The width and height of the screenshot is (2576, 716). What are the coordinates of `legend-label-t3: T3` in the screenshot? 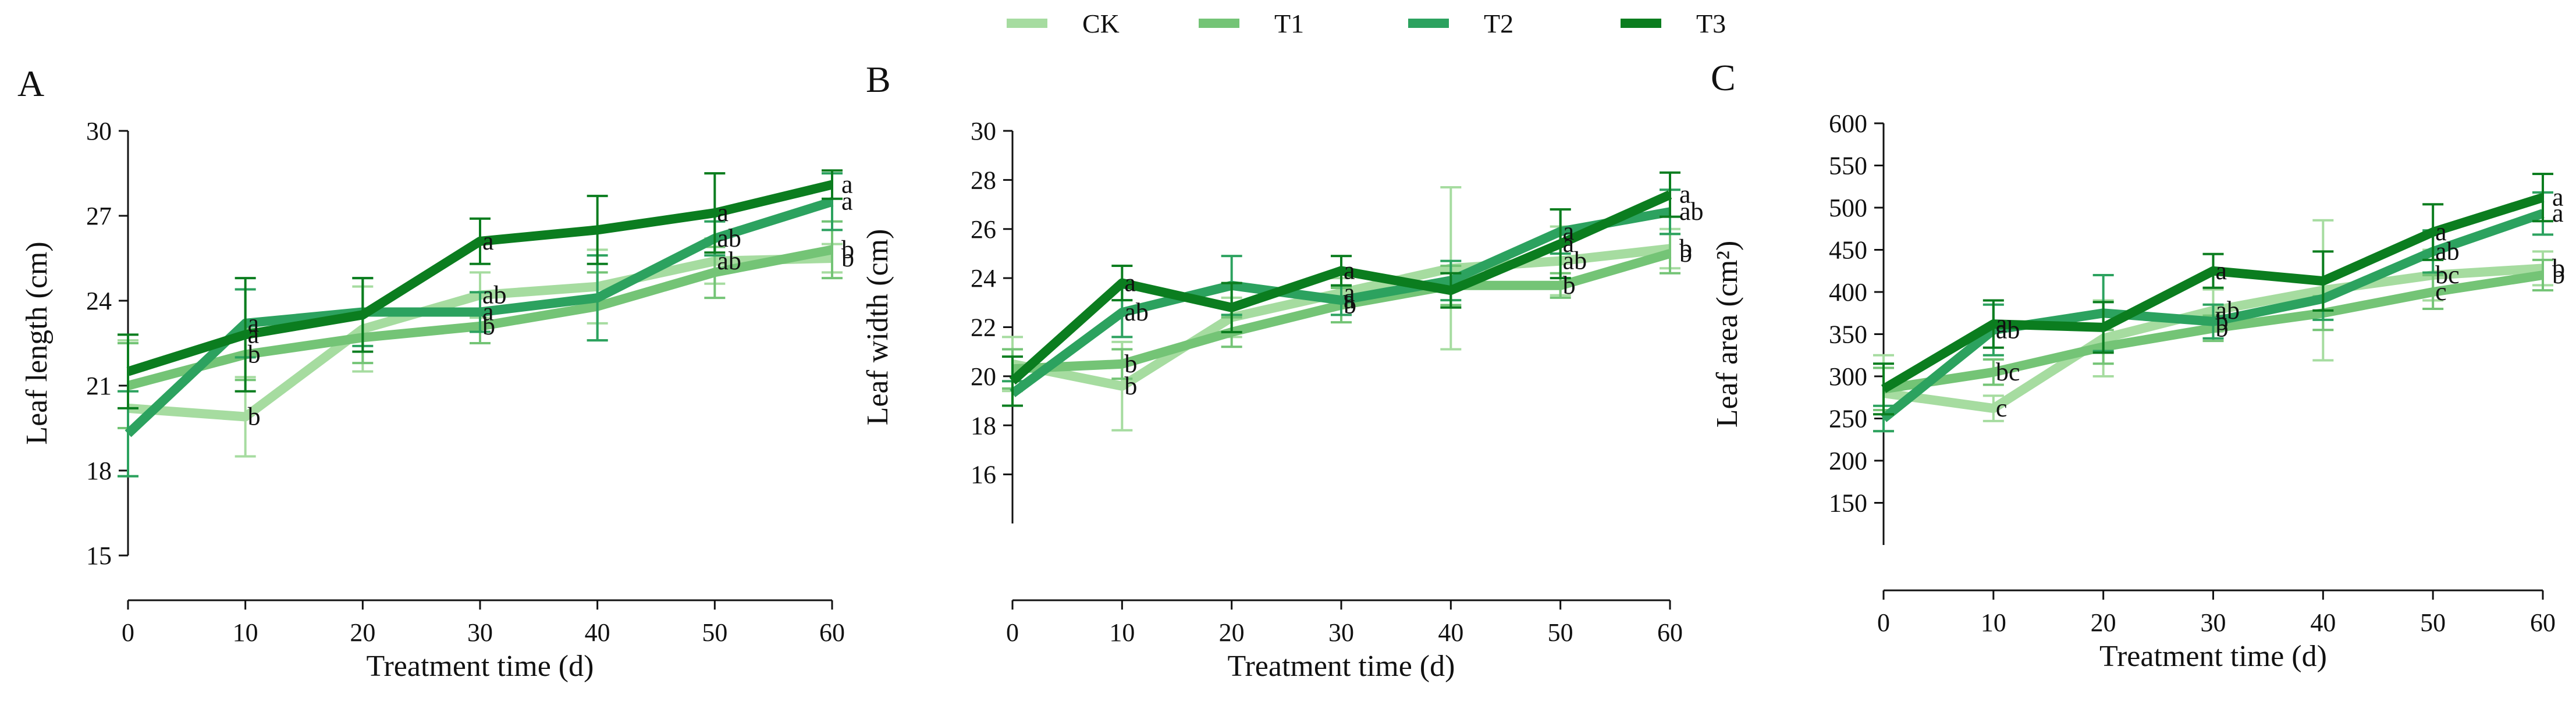 It's located at (1711, 24).